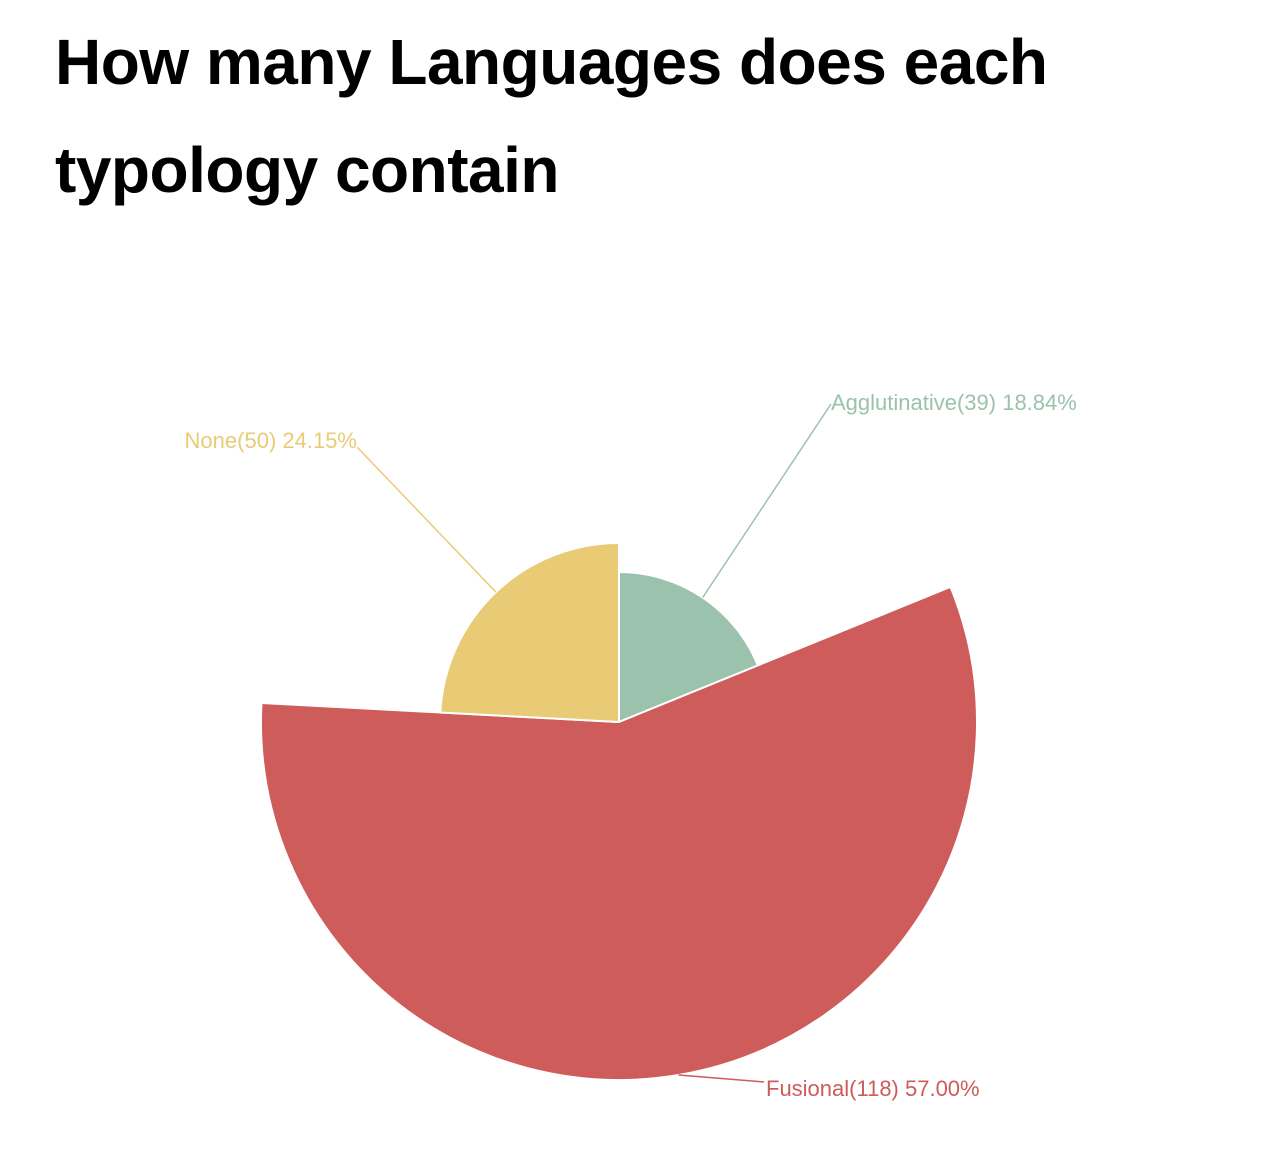 The height and width of the screenshot is (1164, 1274). Describe the element at coordinates (426, 519) in the screenshot. I see `leader-line-none` at that location.